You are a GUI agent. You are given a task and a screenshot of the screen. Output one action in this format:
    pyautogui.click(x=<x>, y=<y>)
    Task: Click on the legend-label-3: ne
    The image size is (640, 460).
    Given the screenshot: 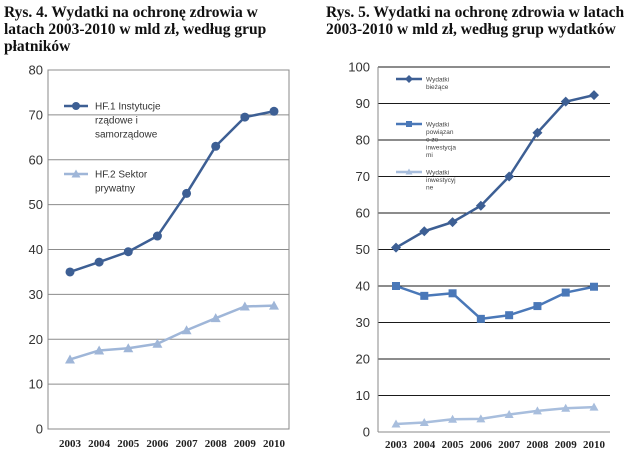 What is the action you would take?
    pyautogui.click(x=430, y=188)
    